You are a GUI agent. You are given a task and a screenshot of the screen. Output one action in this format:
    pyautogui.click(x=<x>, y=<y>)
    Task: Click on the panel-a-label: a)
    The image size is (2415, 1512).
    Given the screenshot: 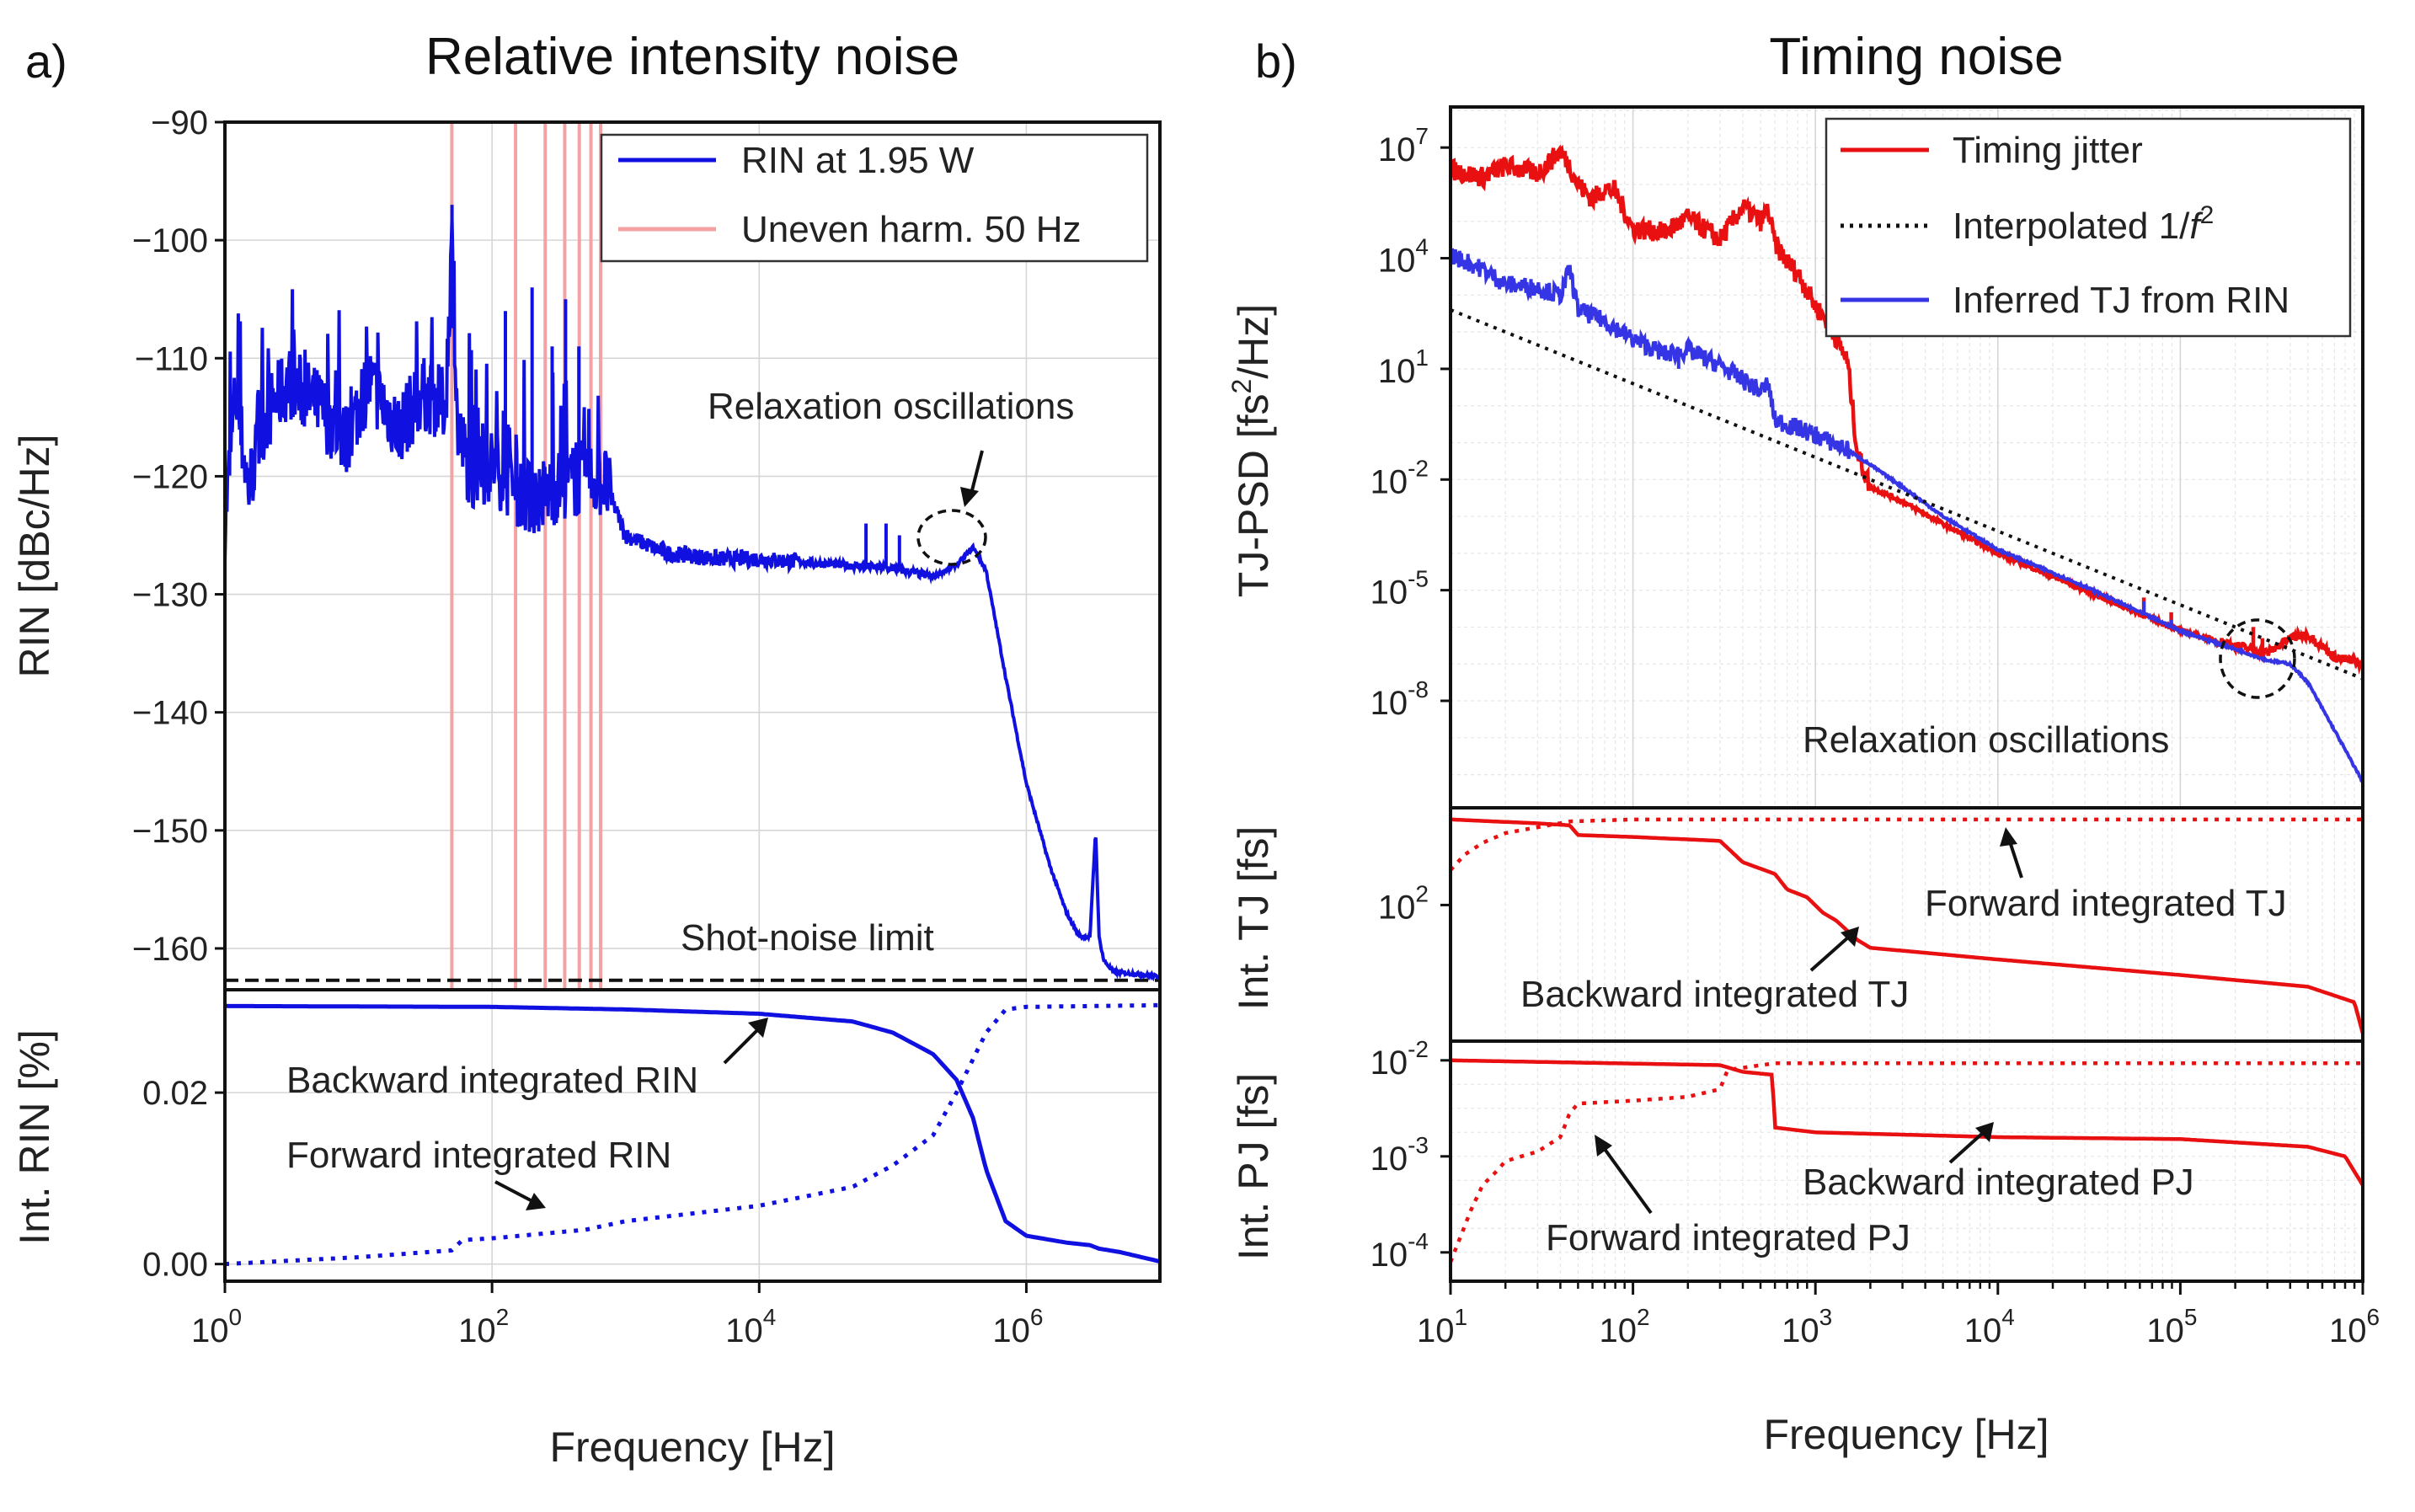 What is the action you would take?
    pyautogui.click(x=46, y=61)
    